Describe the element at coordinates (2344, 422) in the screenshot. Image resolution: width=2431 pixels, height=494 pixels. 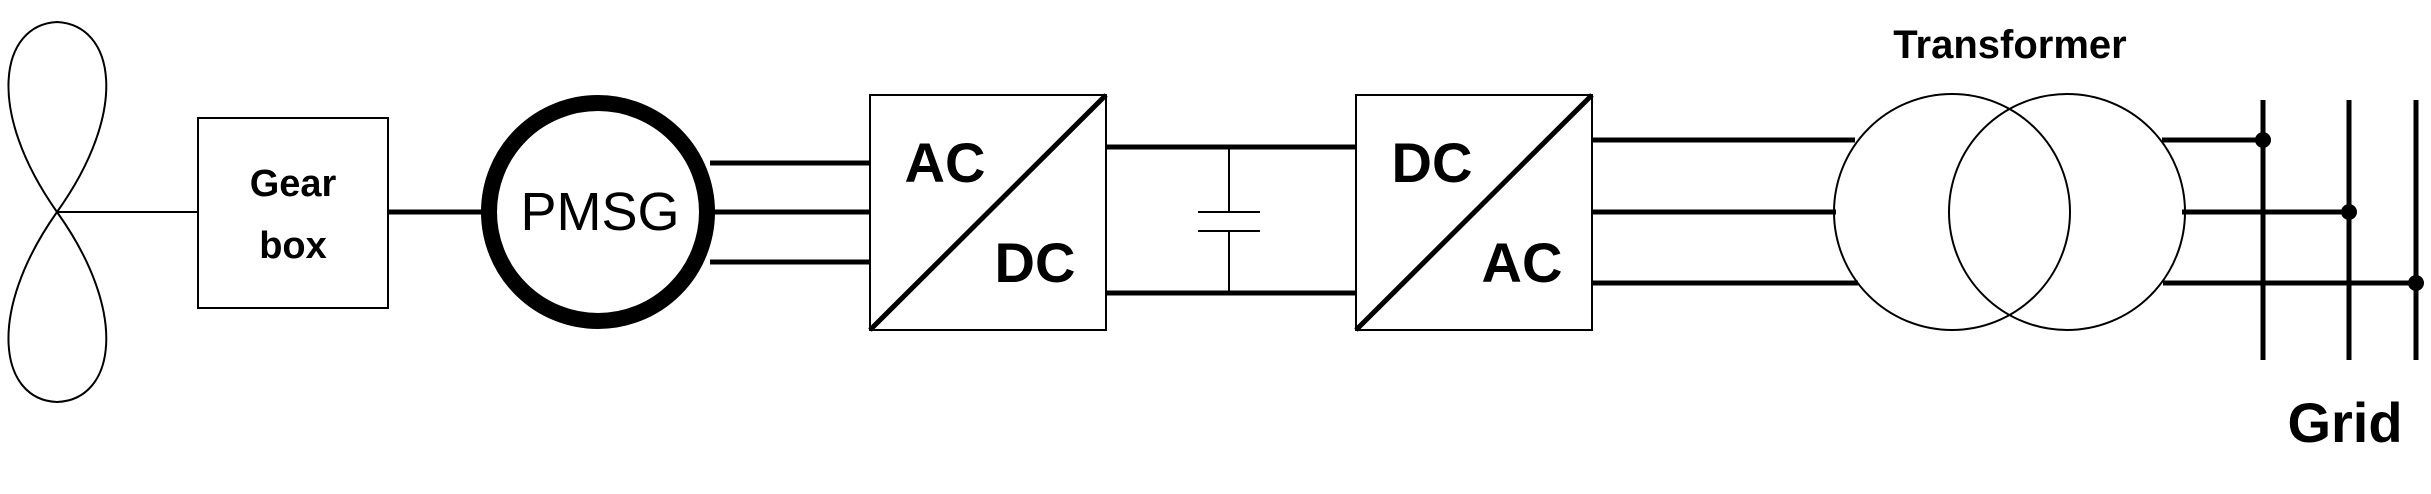
I see `grid-label: Grid` at that location.